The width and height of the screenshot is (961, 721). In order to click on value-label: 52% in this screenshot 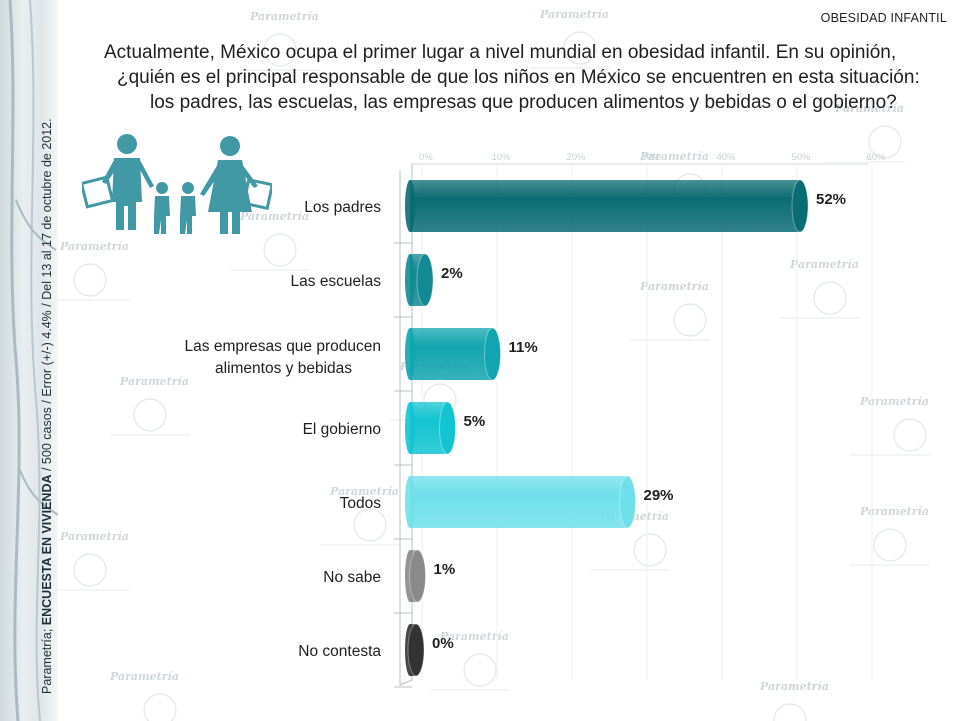, I will do `click(831, 199)`.